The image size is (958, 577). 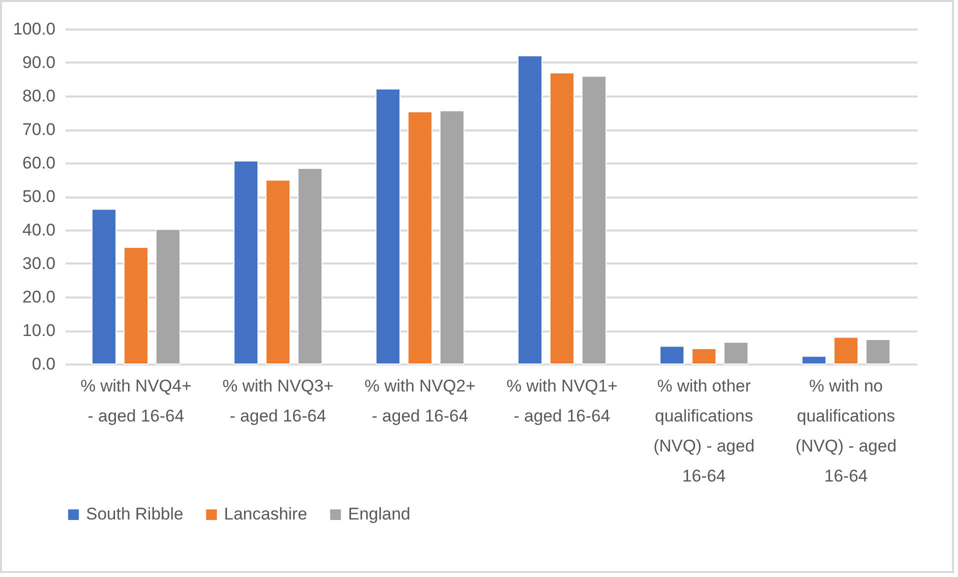 What do you see at coordinates (562, 401) in the screenshot?
I see `x-tick-label: % with NVQ1+ - aged 16-64` at bounding box center [562, 401].